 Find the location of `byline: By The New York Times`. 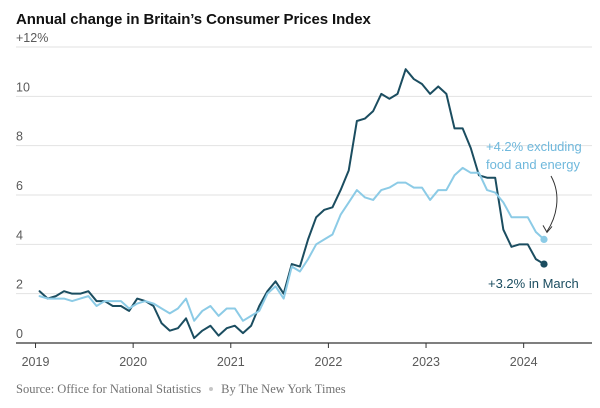

byline: By The New York Times is located at coordinates (283, 389).